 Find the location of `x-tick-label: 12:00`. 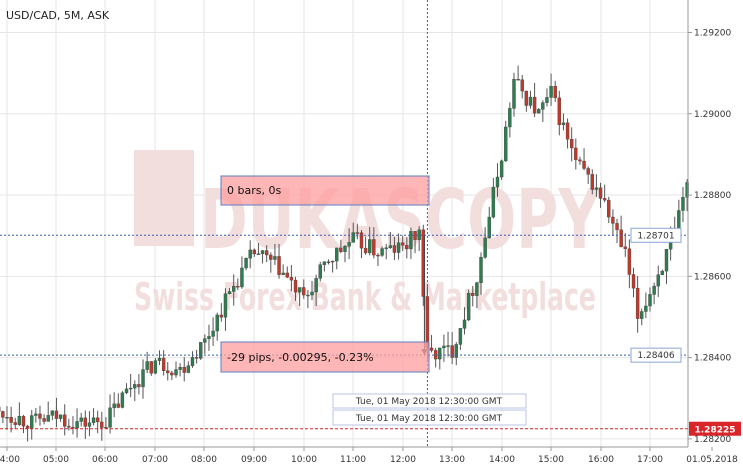

x-tick-label: 12:00 is located at coordinates (403, 460).